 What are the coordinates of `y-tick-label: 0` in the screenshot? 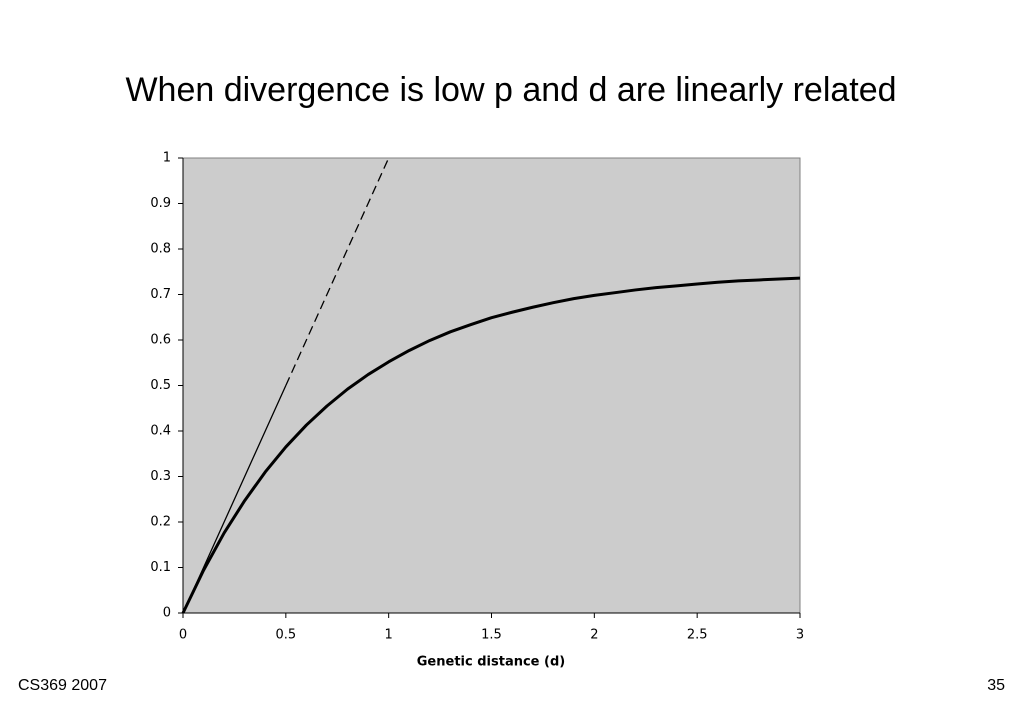 It's located at (167, 613).